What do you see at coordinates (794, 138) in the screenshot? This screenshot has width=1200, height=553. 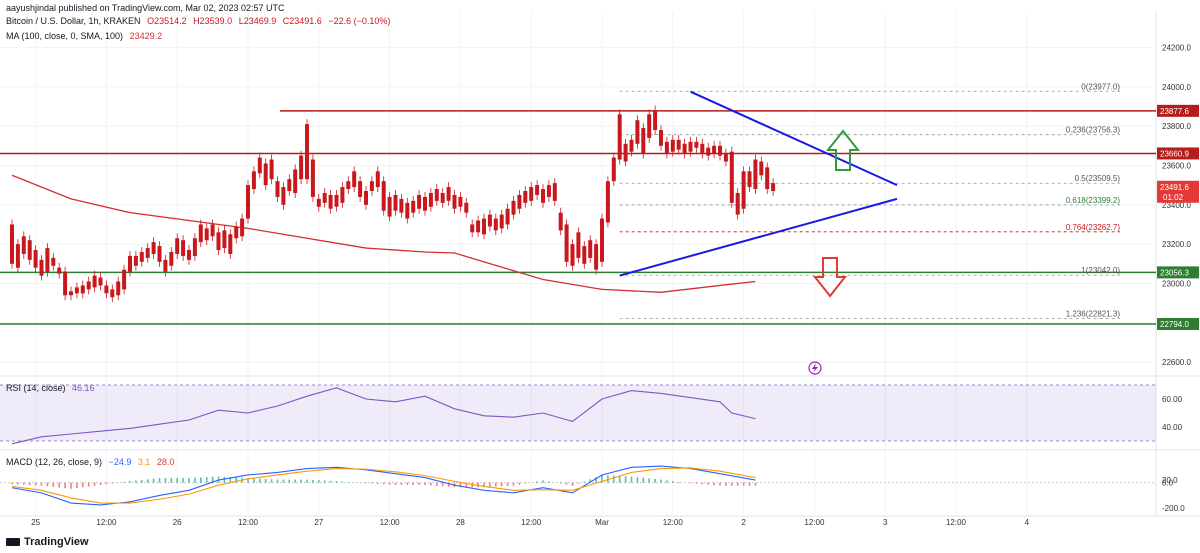 I see `triangle-upper-line` at bounding box center [794, 138].